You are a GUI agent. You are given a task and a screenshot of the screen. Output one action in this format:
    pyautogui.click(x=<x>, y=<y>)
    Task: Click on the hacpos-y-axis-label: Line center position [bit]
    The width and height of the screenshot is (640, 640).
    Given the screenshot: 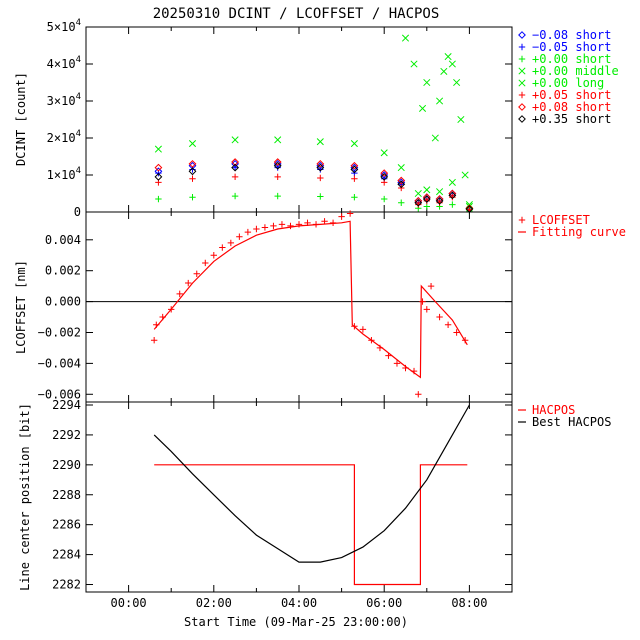 What is the action you would take?
    pyautogui.click(x=25, y=497)
    